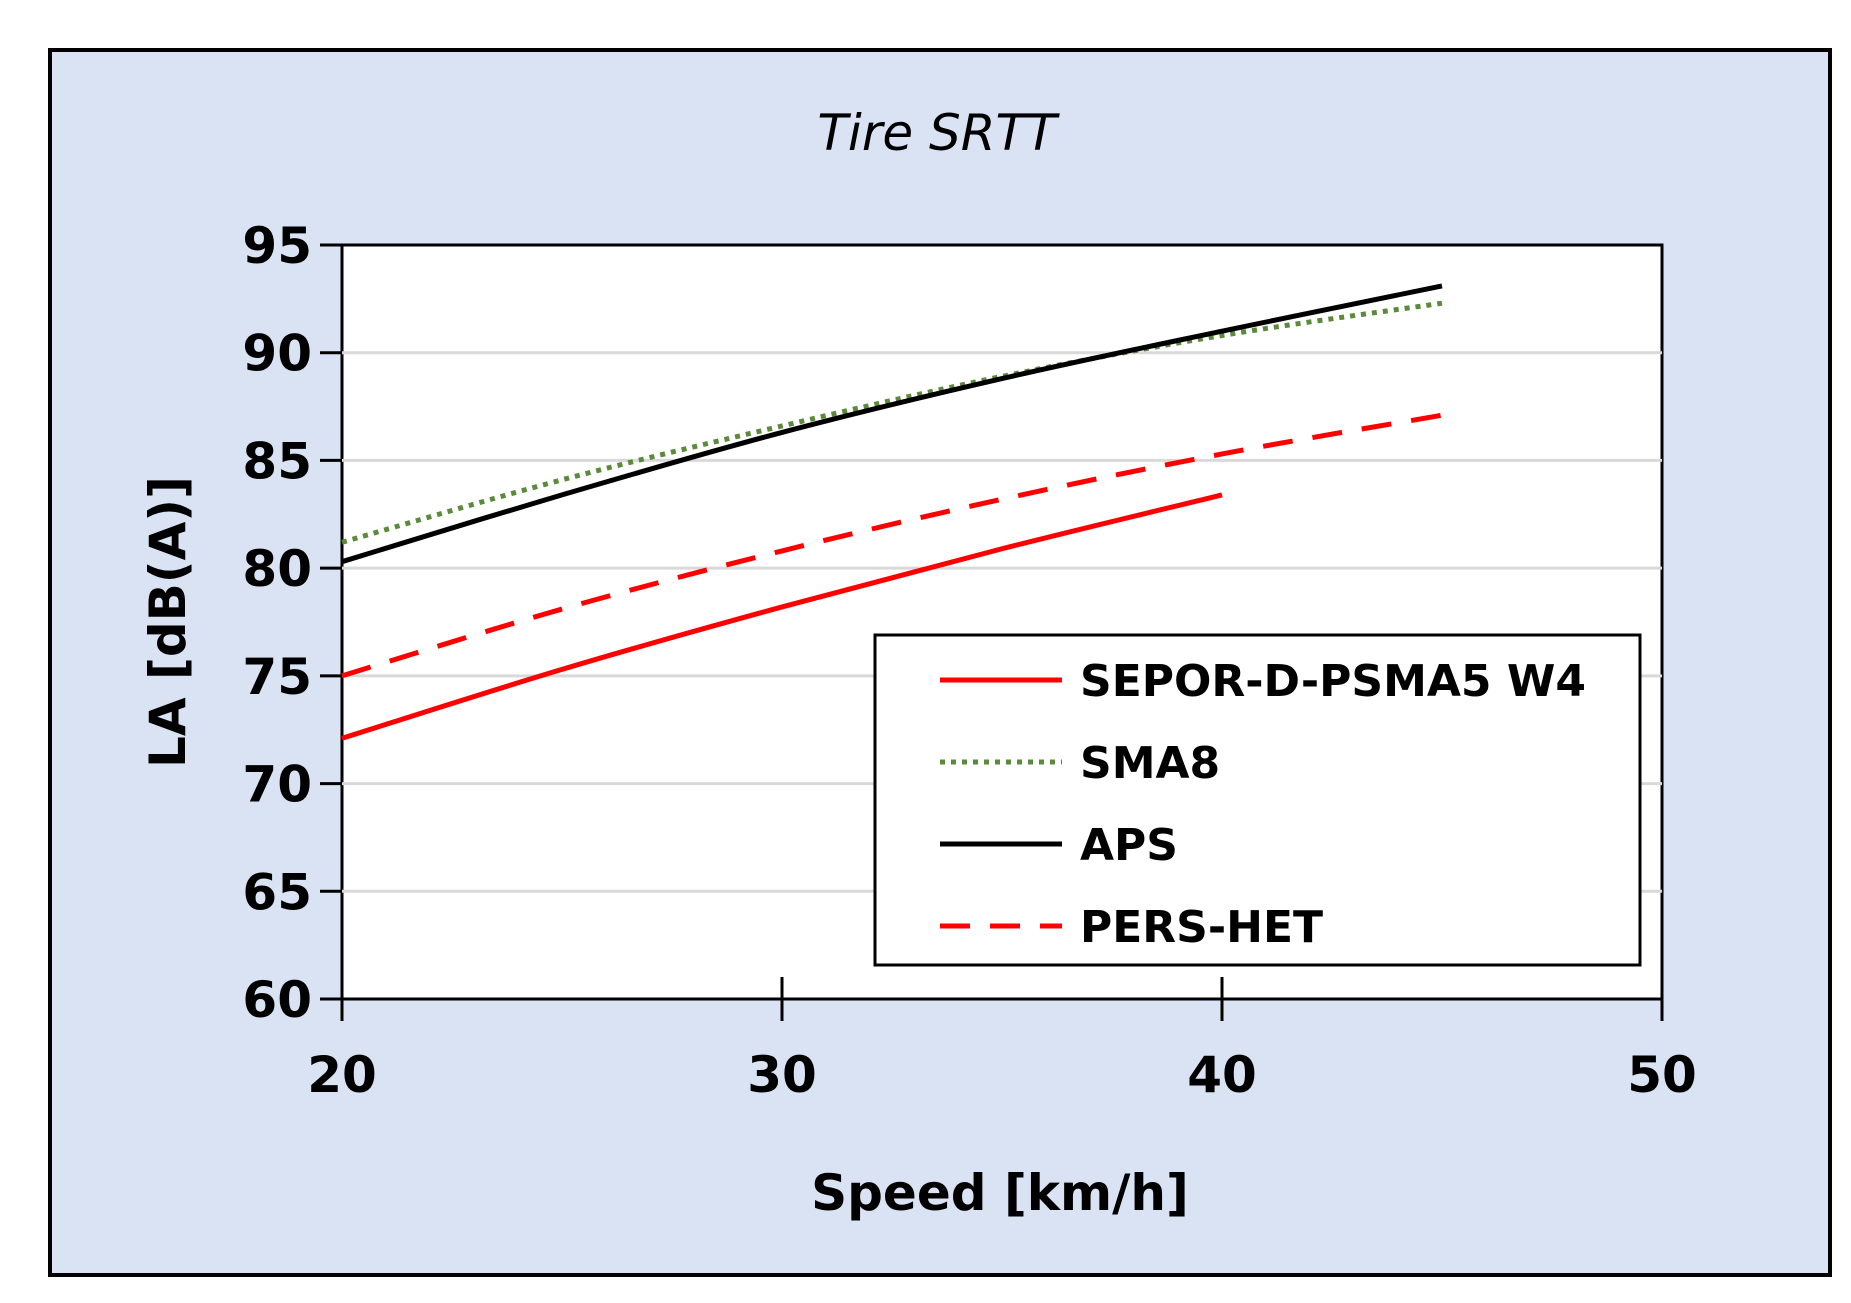 The width and height of the screenshot is (1851, 1303). I want to click on legend-box, so click(1257, 800).